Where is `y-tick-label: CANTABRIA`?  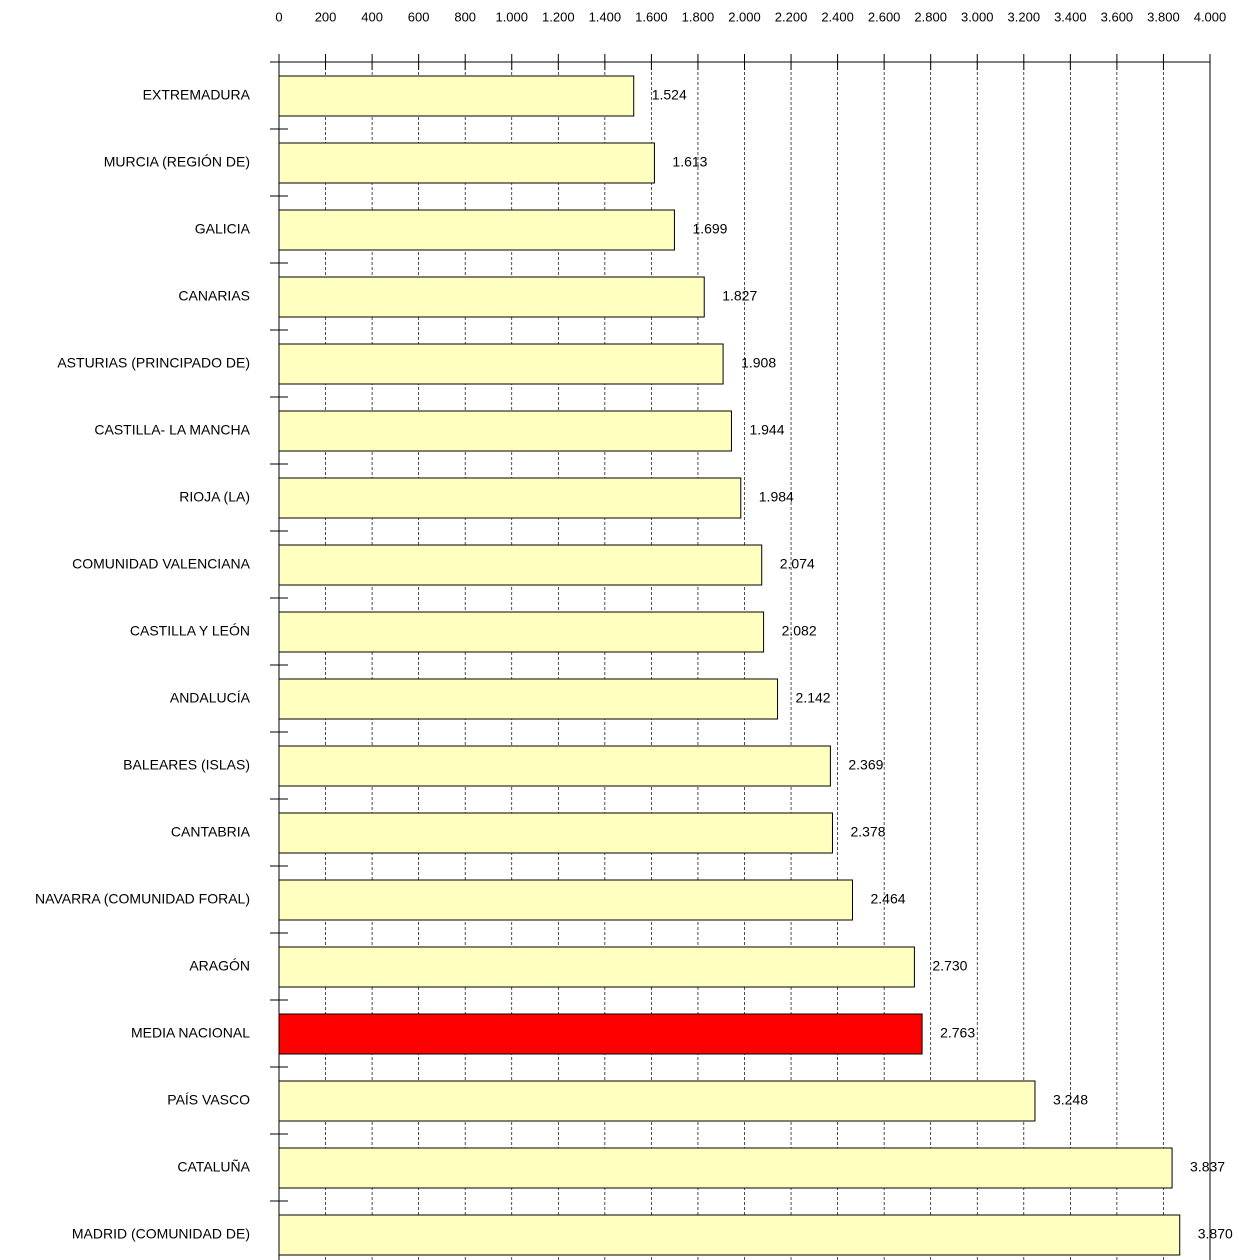 y-tick-label: CANTABRIA is located at coordinates (211, 832).